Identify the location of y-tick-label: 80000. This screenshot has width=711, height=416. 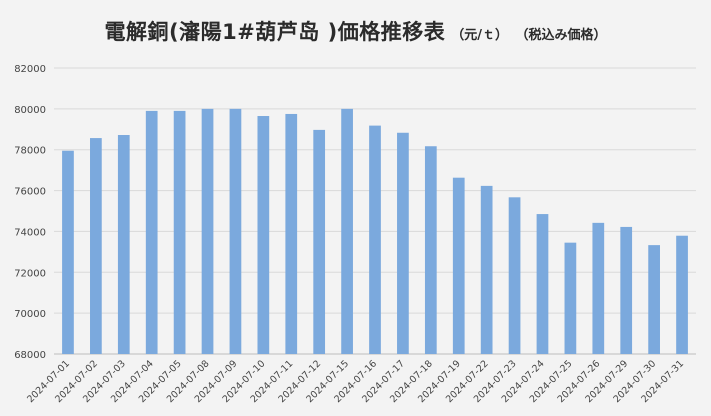
(30, 110).